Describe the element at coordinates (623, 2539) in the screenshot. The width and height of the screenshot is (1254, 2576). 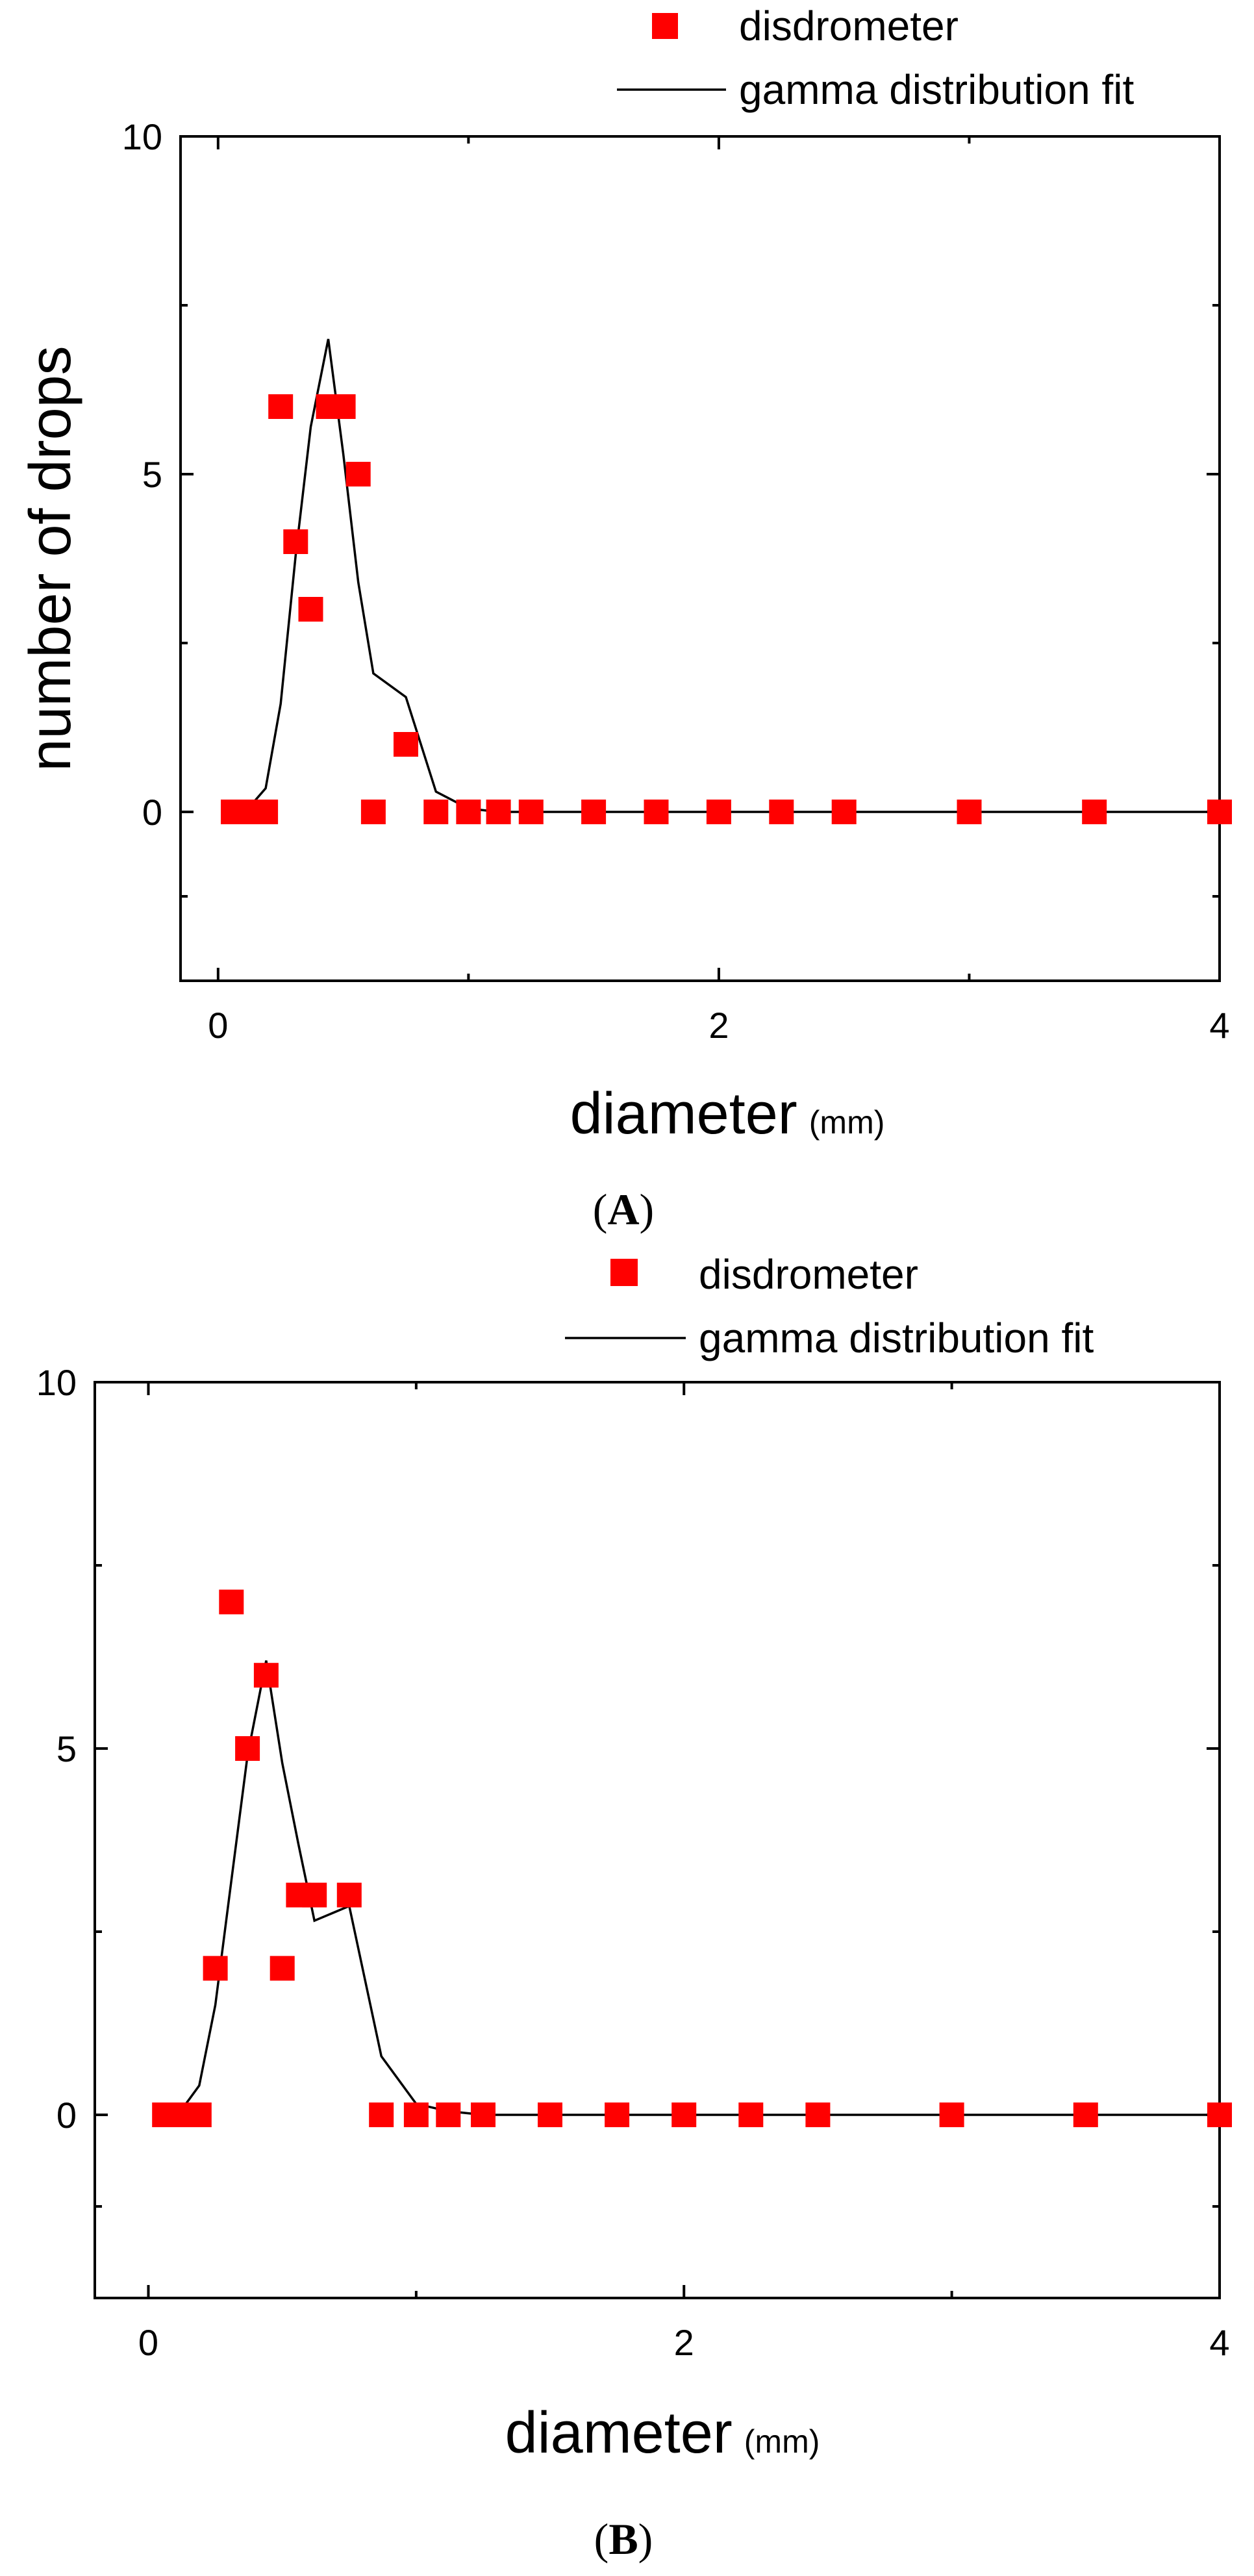
I see `panel-label-b: (B)` at that location.